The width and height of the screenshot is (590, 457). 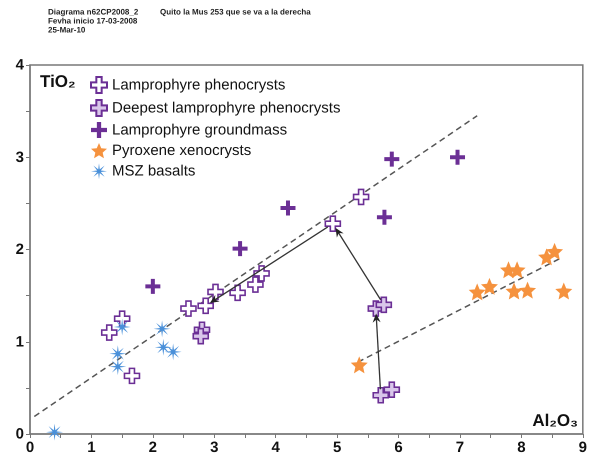 I want to click on y-tick-label: 4, so click(x=20, y=65).